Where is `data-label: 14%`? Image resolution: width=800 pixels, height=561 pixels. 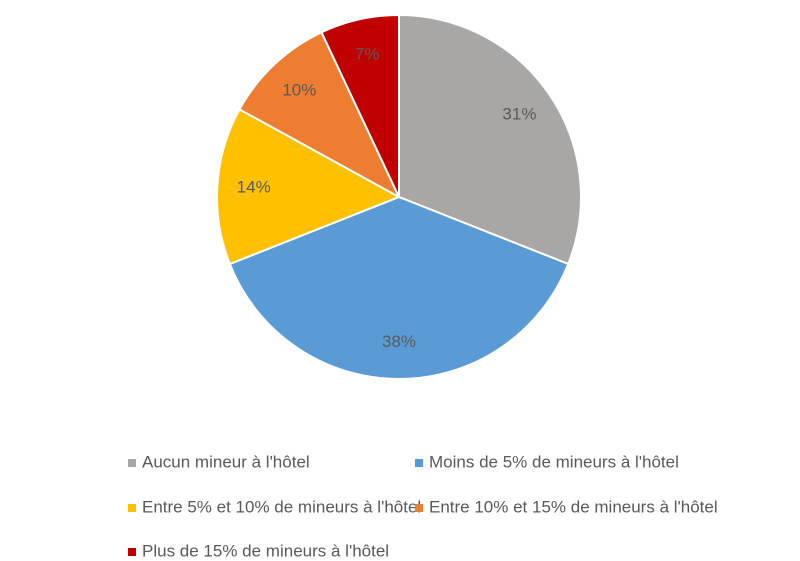
data-label: 14% is located at coordinates (254, 186).